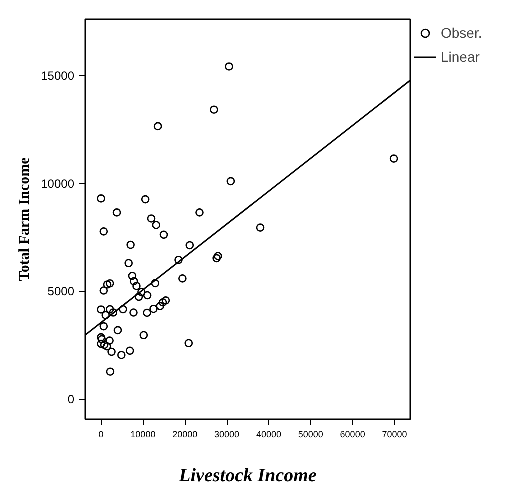 The image size is (511, 504). Describe the element at coordinates (25, 219) in the screenshot. I see `y-axis-title: Total Farm Income` at that location.